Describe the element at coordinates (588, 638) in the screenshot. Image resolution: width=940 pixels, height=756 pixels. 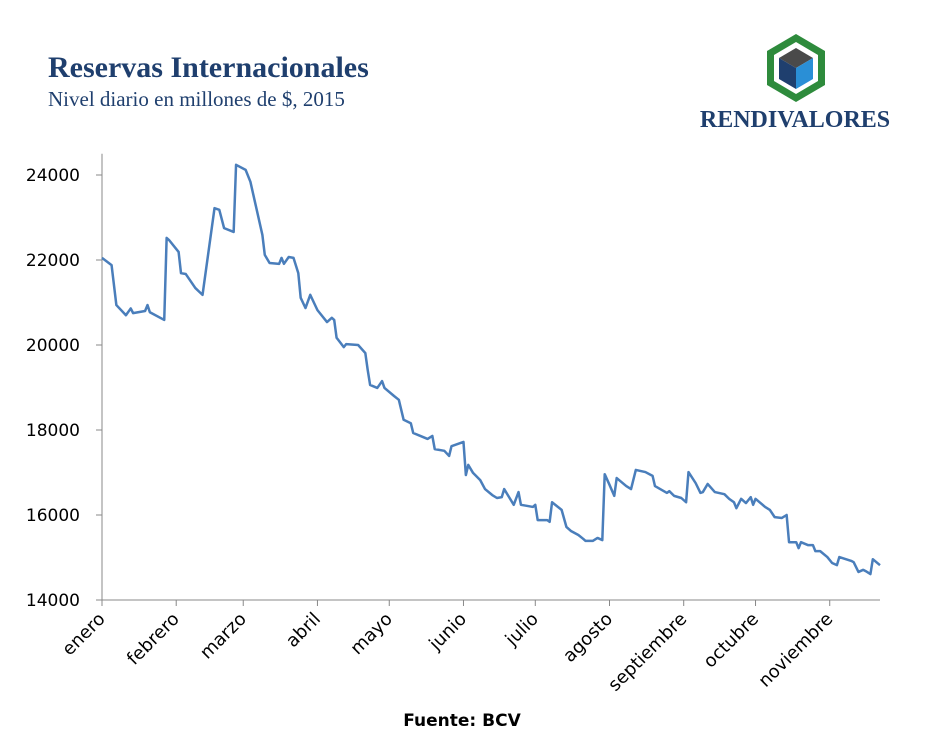
I see `x-tick-label: agosto` at that location.